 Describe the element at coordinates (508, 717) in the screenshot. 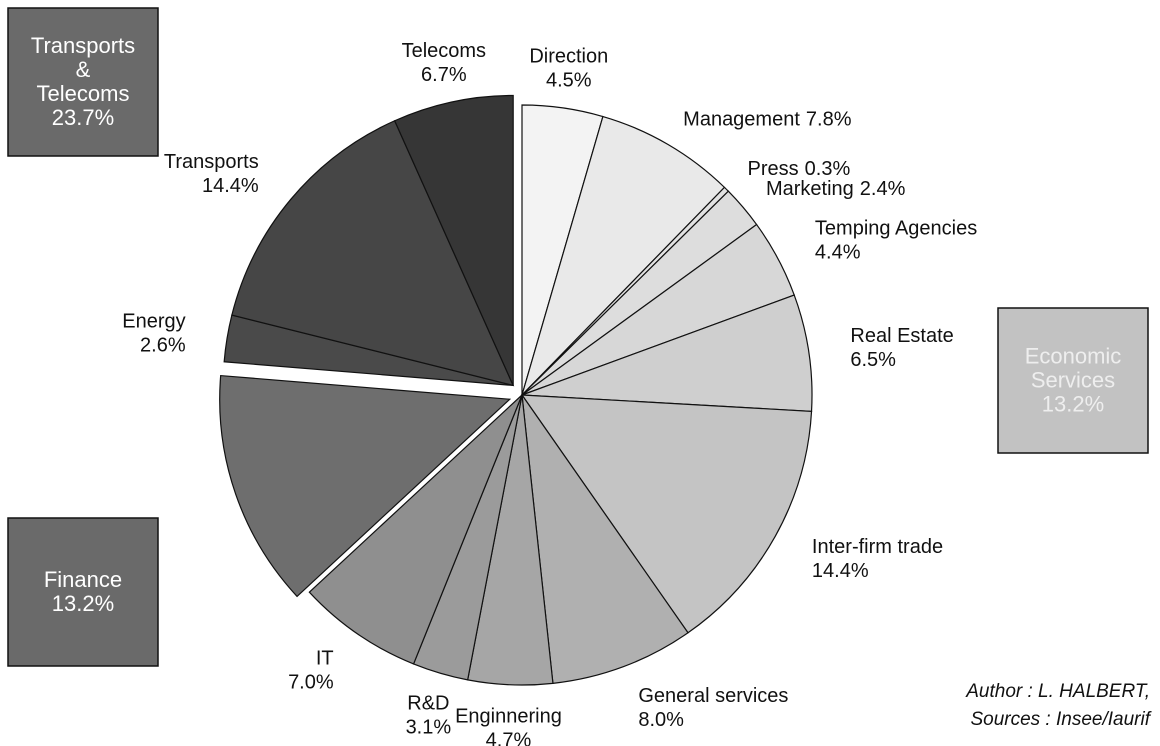

I see `slice-name: Enginnering` at that location.